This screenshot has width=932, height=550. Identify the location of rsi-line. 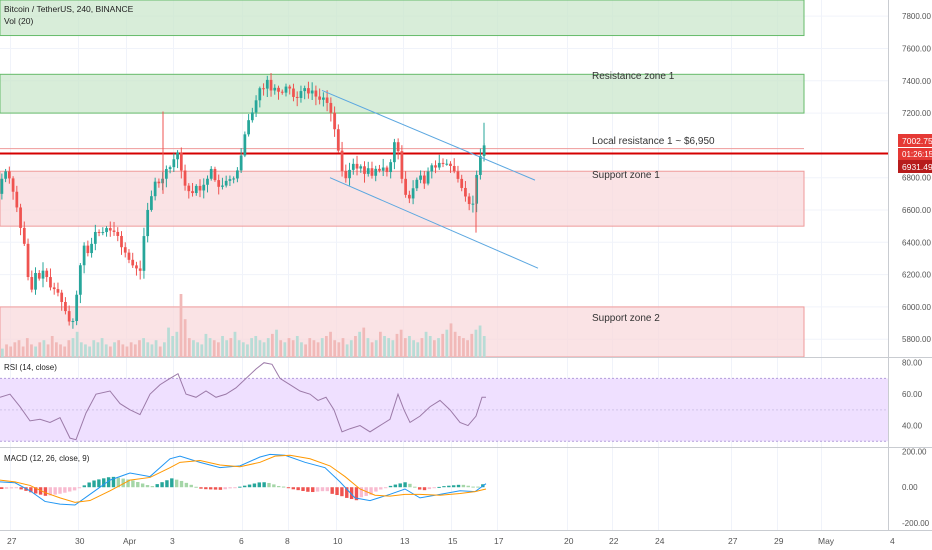
(243, 401).